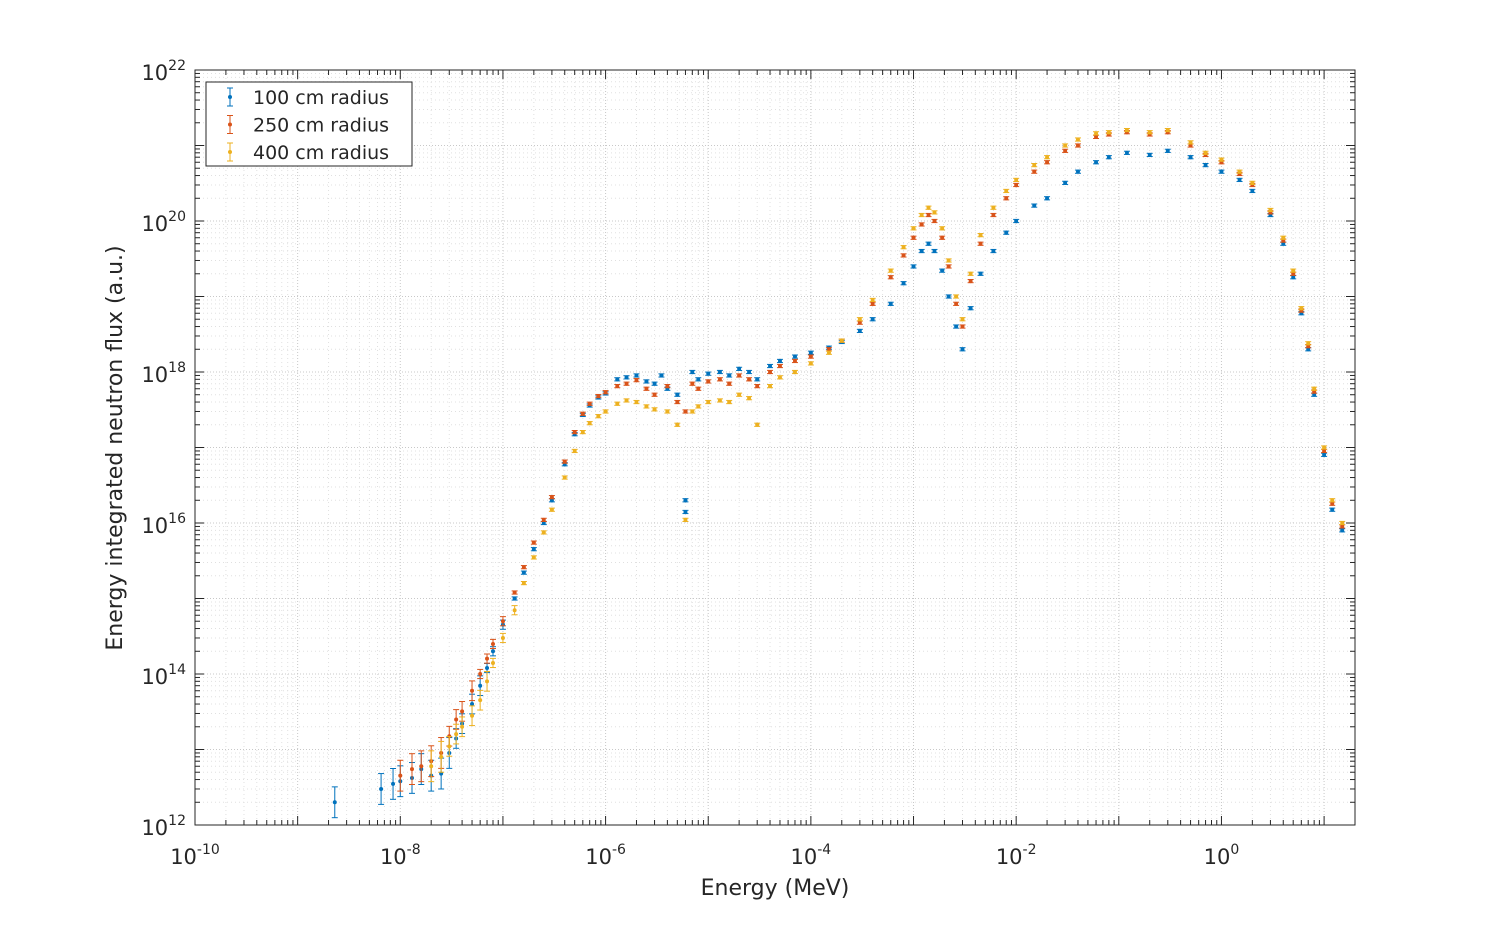 The image size is (1497, 933). Describe the element at coordinates (775, 888) in the screenshot. I see `x-axis-title: Energy (MeV)` at that location.